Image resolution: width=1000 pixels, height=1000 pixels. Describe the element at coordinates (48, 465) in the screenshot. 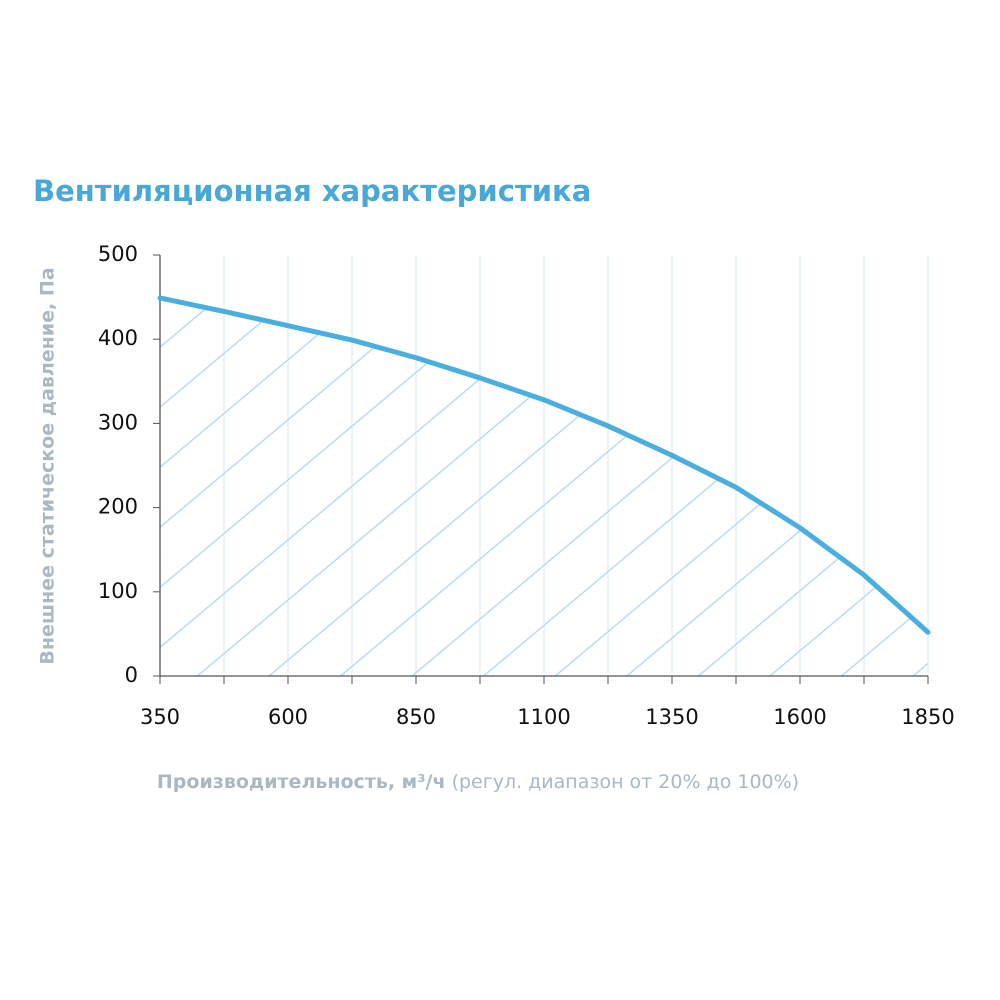

I see `y-axis-label: Внешнее статическое давление, Па` at that location.